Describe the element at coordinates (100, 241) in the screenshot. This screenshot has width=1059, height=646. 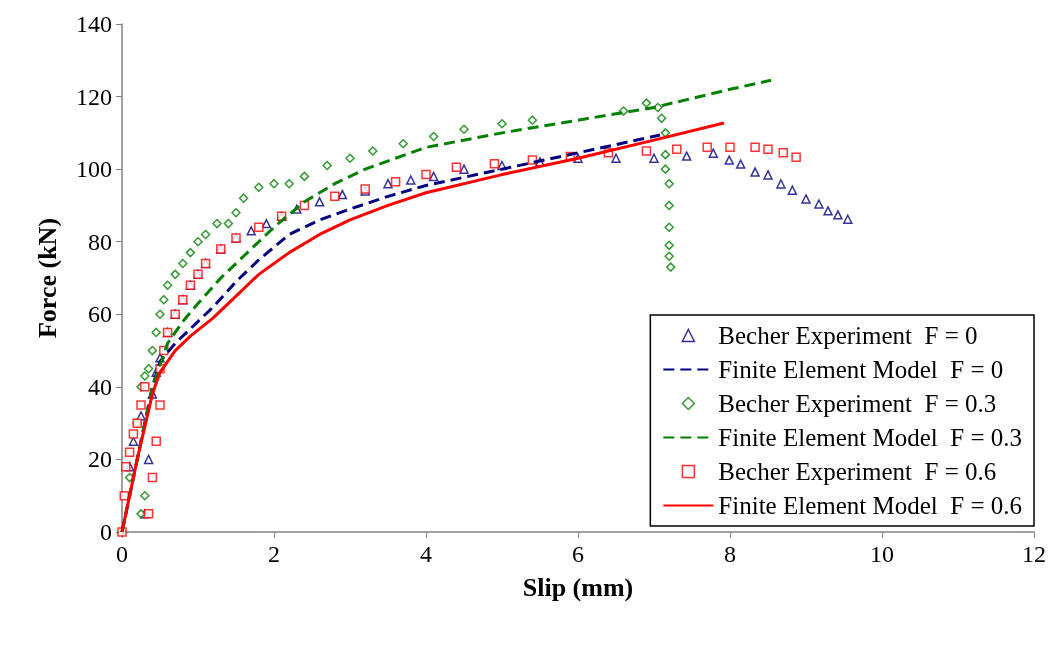
I see `y-tick-label: 80` at that location.